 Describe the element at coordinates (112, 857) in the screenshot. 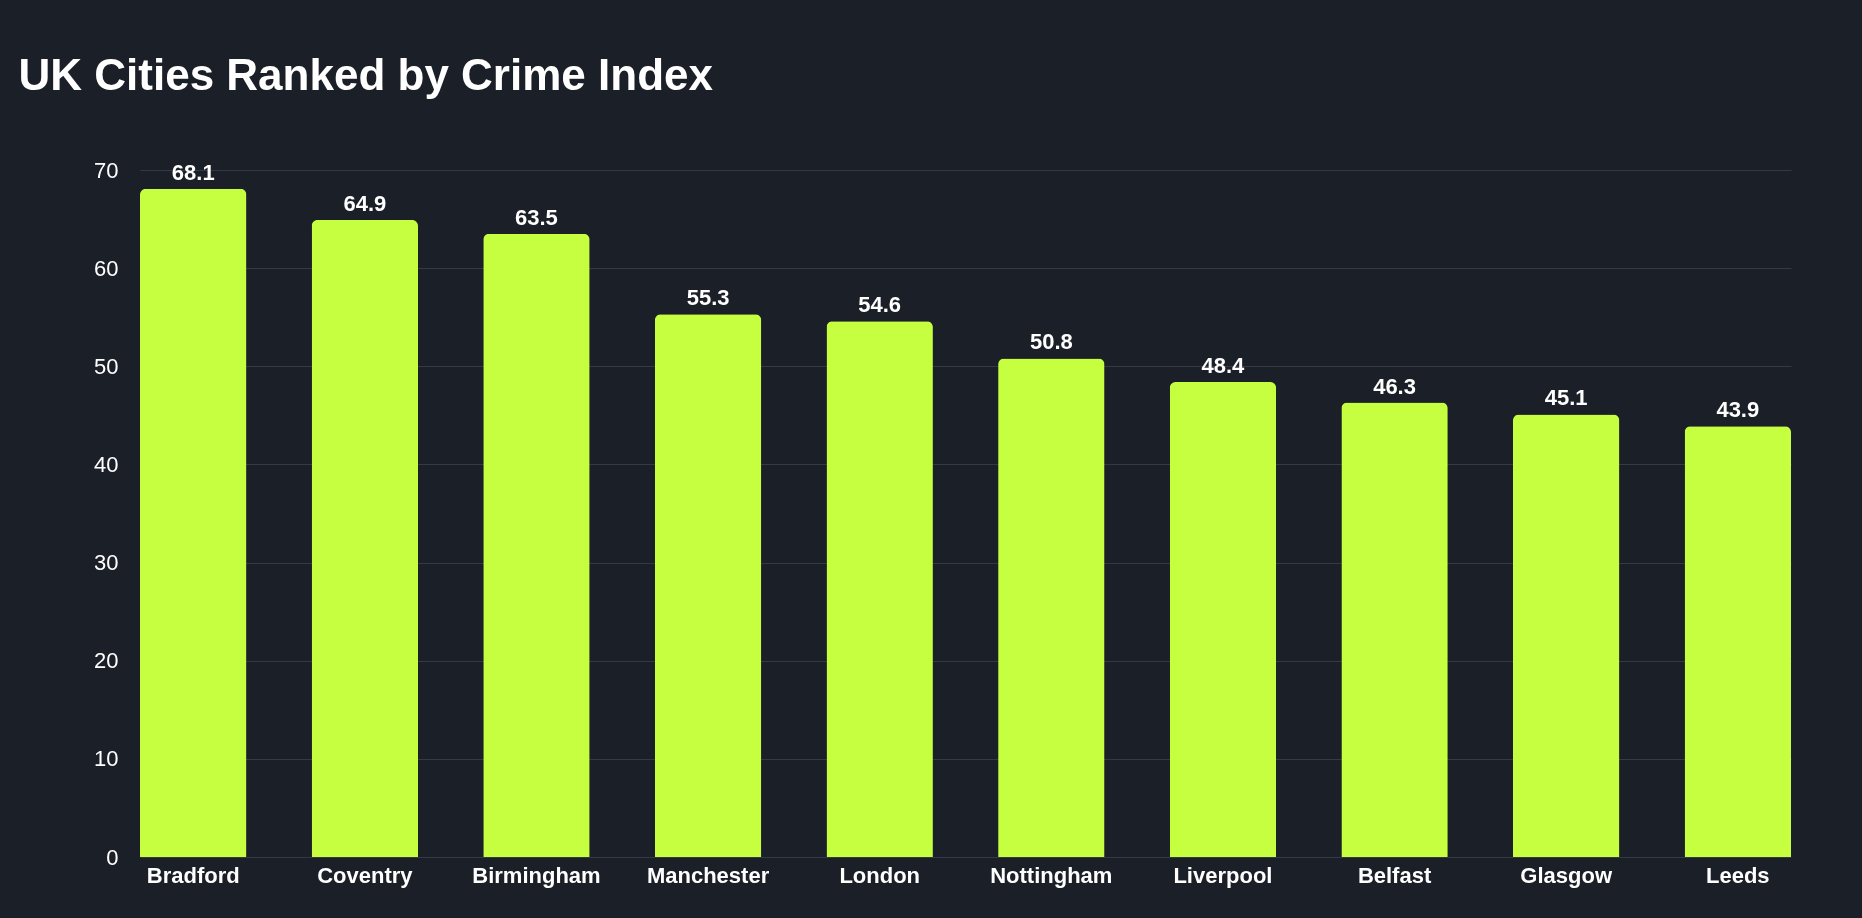

I see `y-tick-label: 0` at that location.